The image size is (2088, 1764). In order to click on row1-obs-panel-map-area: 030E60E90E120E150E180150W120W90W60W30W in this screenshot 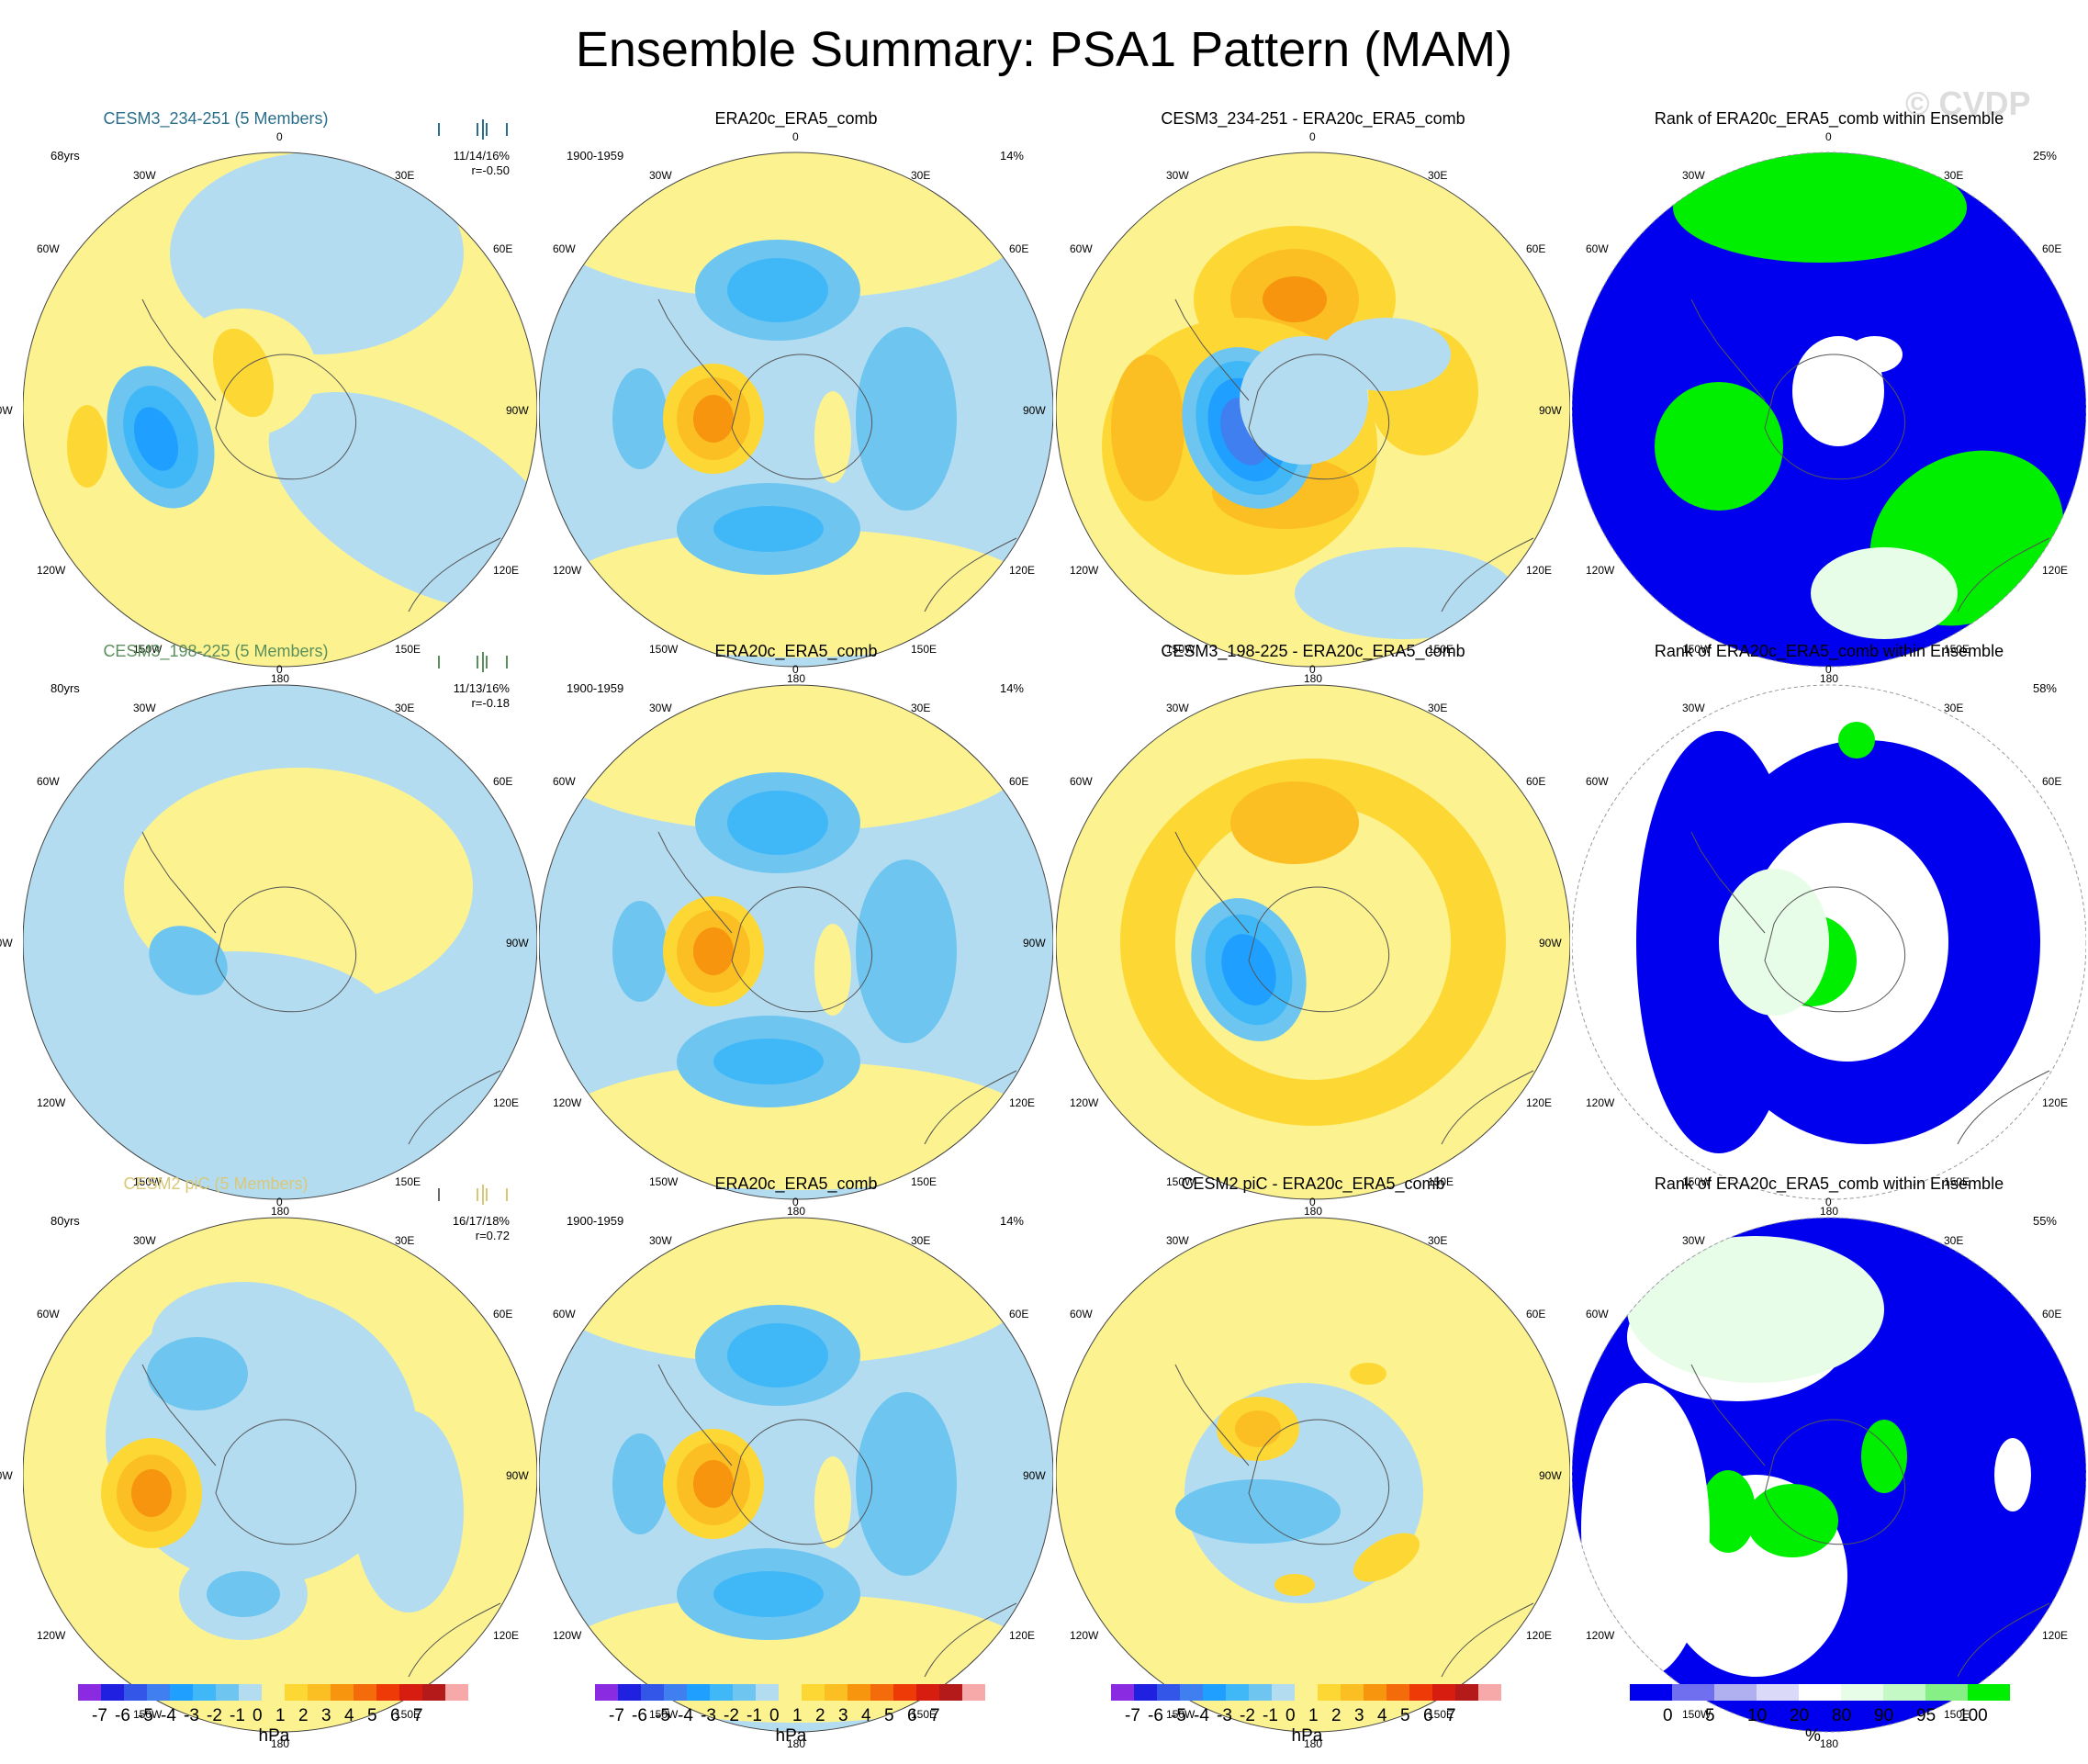, I will do `click(792, 407)`.